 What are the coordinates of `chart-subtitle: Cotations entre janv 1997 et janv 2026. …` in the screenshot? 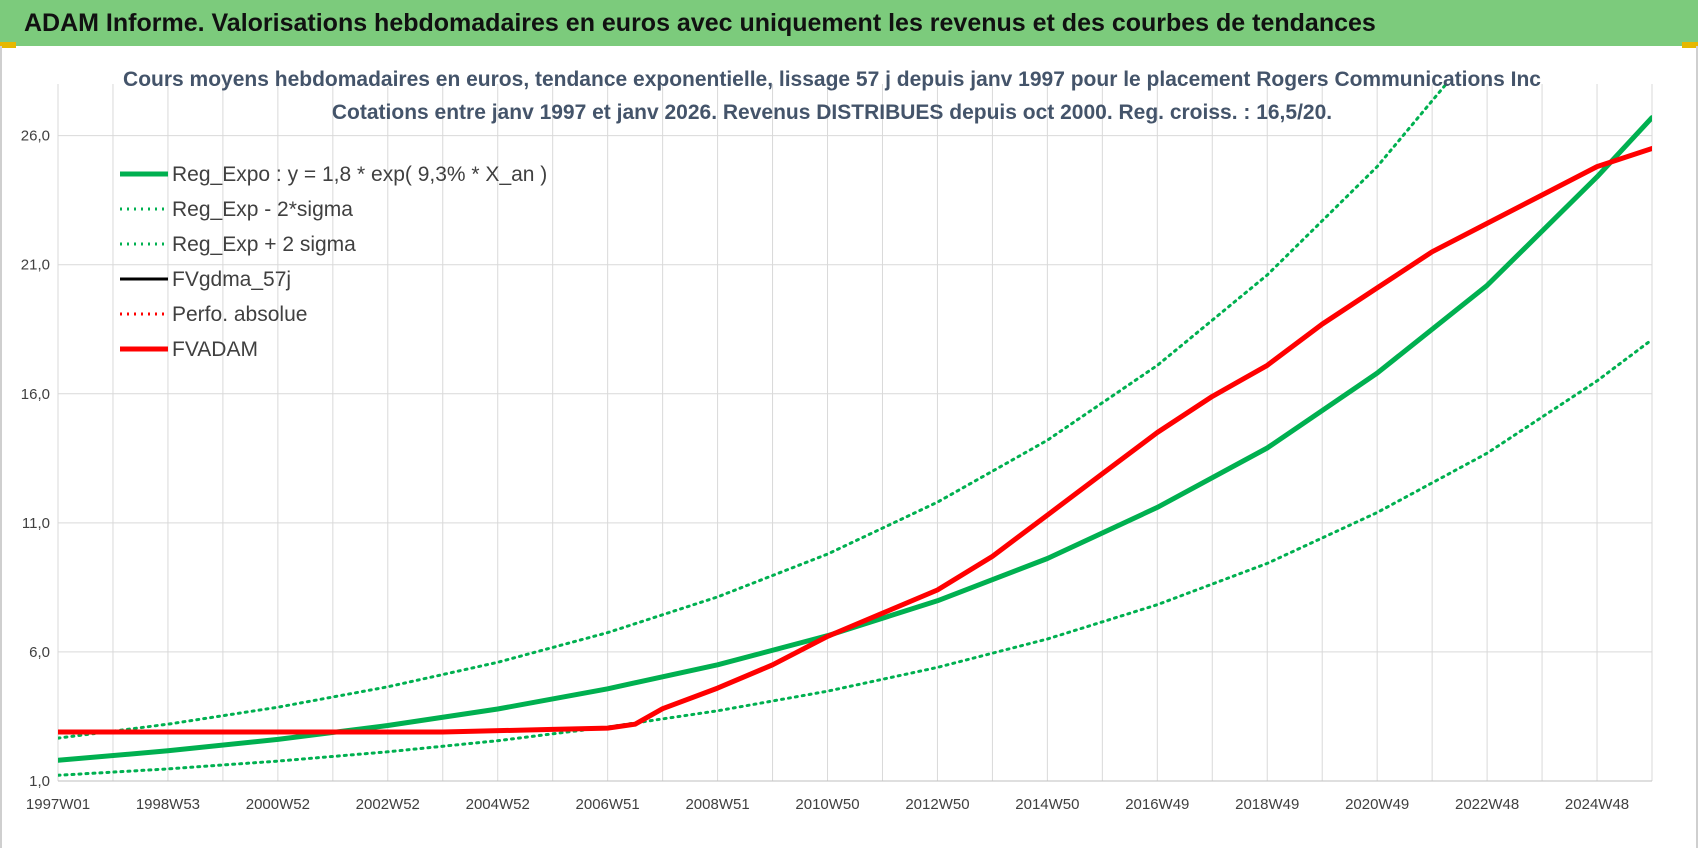 It's located at (832, 112).